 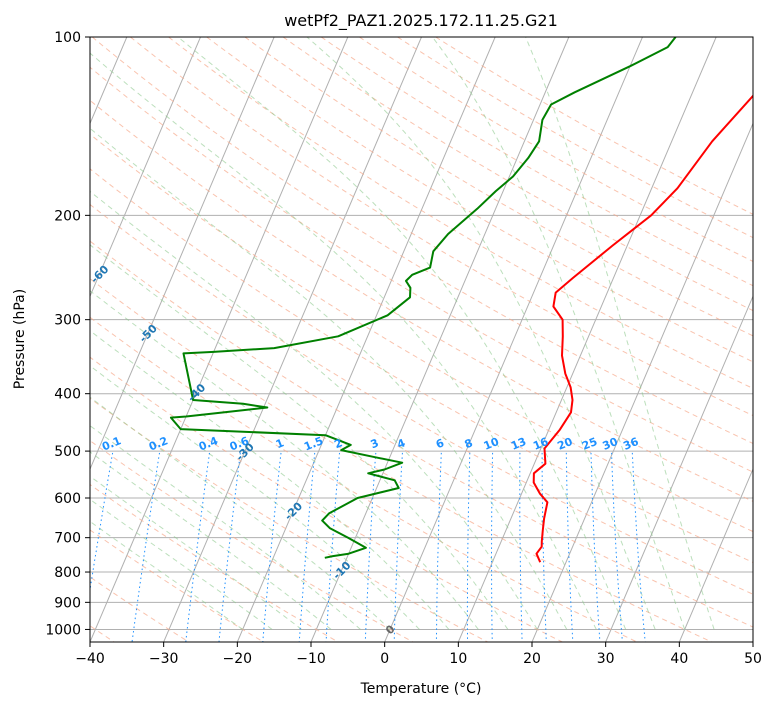 What do you see at coordinates (99, 273) in the screenshot?
I see `isotherm-label: -60` at bounding box center [99, 273].